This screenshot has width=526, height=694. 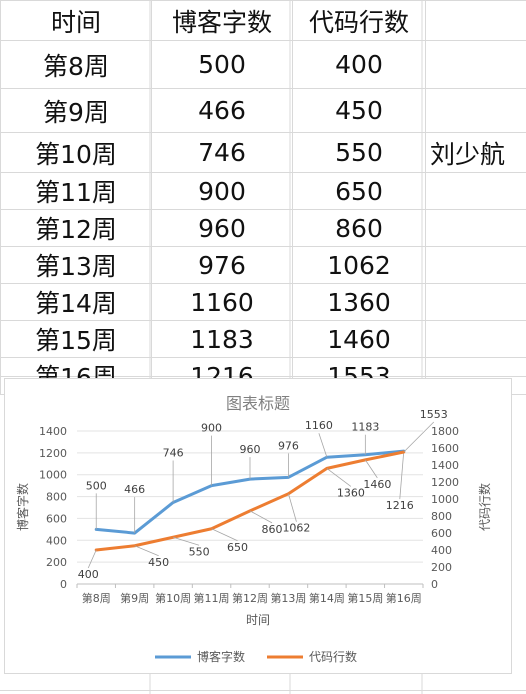 I want to click on y2-tick-label: 600, so click(x=441, y=533).